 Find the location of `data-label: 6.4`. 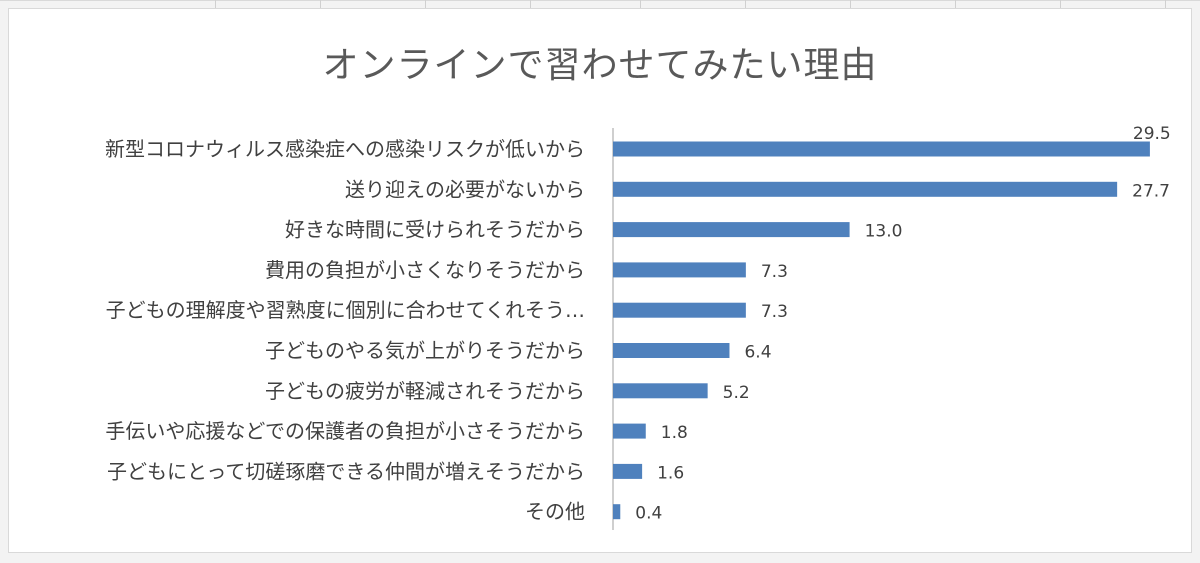

data-label: 6.4 is located at coordinates (757, 353).